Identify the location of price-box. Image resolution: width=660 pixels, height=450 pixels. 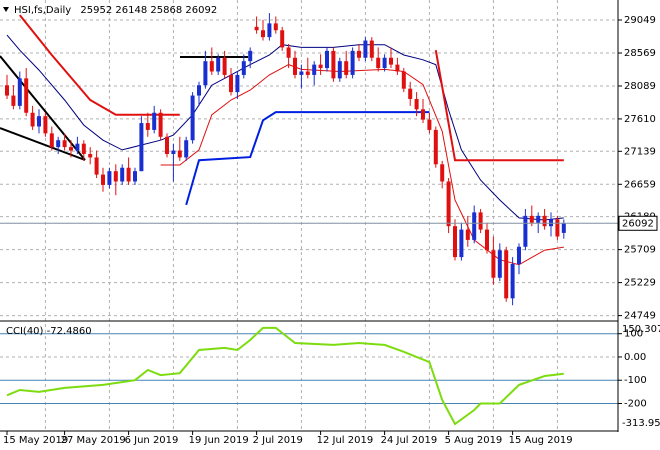
(638, 223).